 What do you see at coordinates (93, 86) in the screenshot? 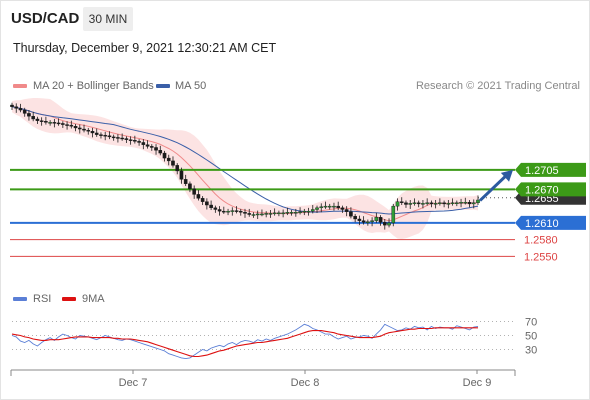
I see `ma20-legend-label: MA 20 + Bollinger Bands` at bounding box center [93, 86].